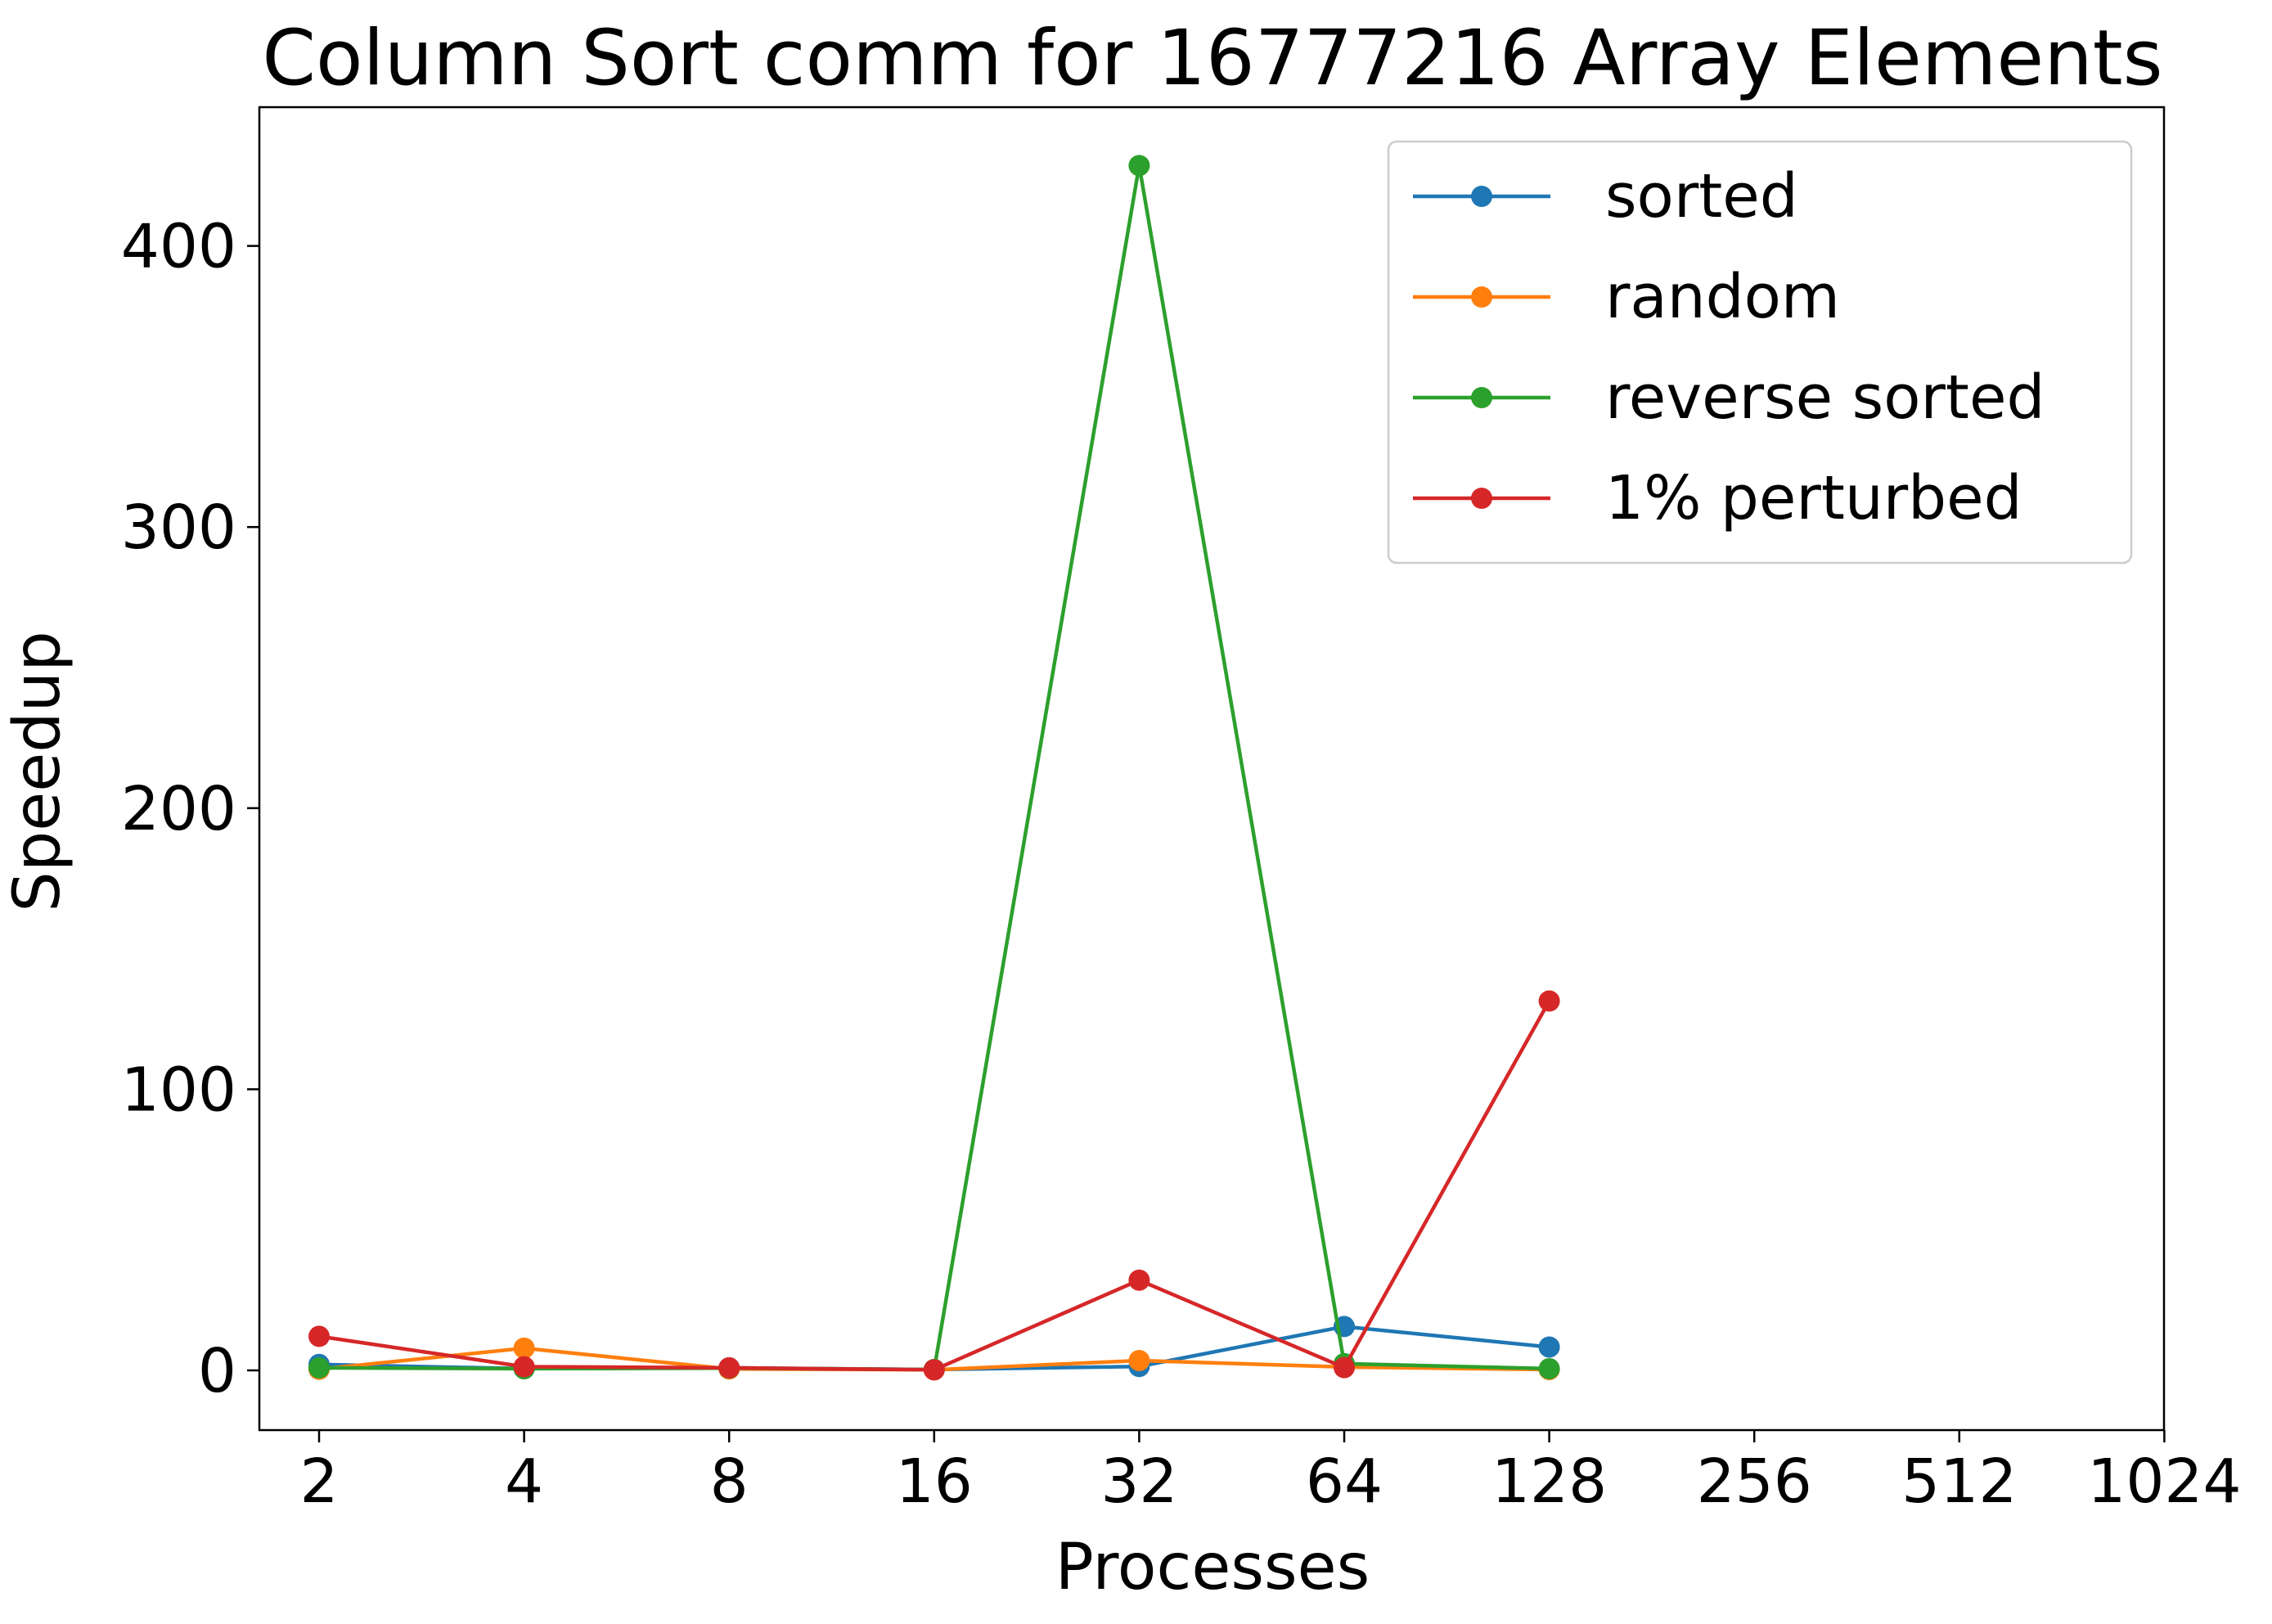  Describe the element at coordinates (1345, 1481) in the screenshot. I see `x-tick-label: 64` at that location.